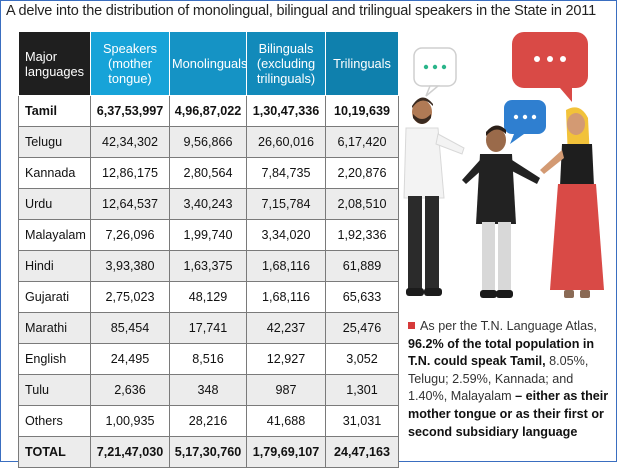  What do you see at coordinates (362, 328) in the screenshot?
I see `value-cell: 25,476` at bounding box center [362, 328].